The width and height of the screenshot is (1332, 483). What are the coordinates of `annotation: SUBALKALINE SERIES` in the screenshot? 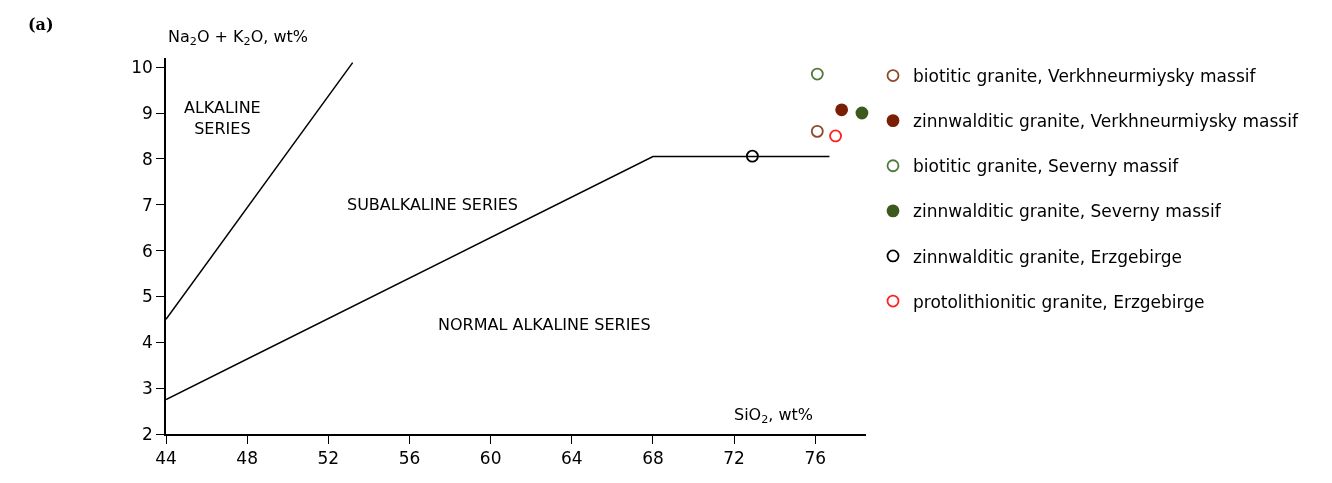 It's located at (433, 204).